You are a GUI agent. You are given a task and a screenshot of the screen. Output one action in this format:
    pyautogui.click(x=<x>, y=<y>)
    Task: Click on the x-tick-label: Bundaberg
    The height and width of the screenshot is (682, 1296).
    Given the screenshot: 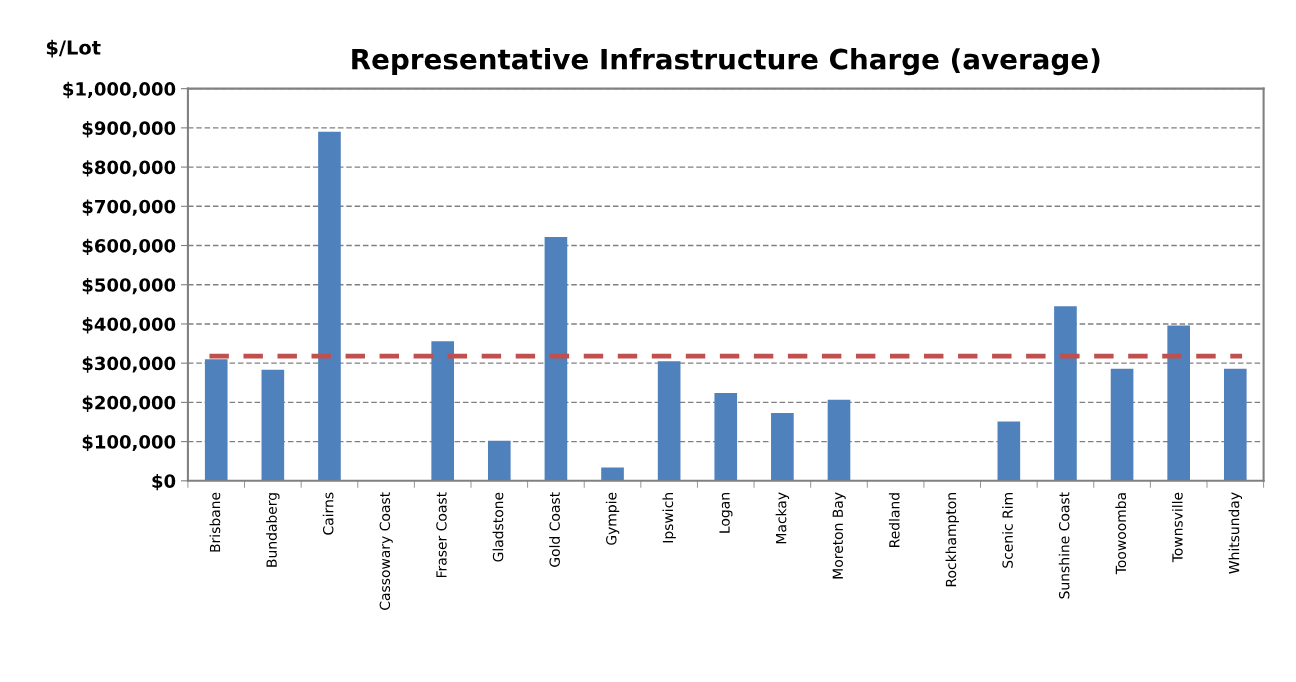 What is the action you would take?
    pyautogui.click(x=273, y=530)
    